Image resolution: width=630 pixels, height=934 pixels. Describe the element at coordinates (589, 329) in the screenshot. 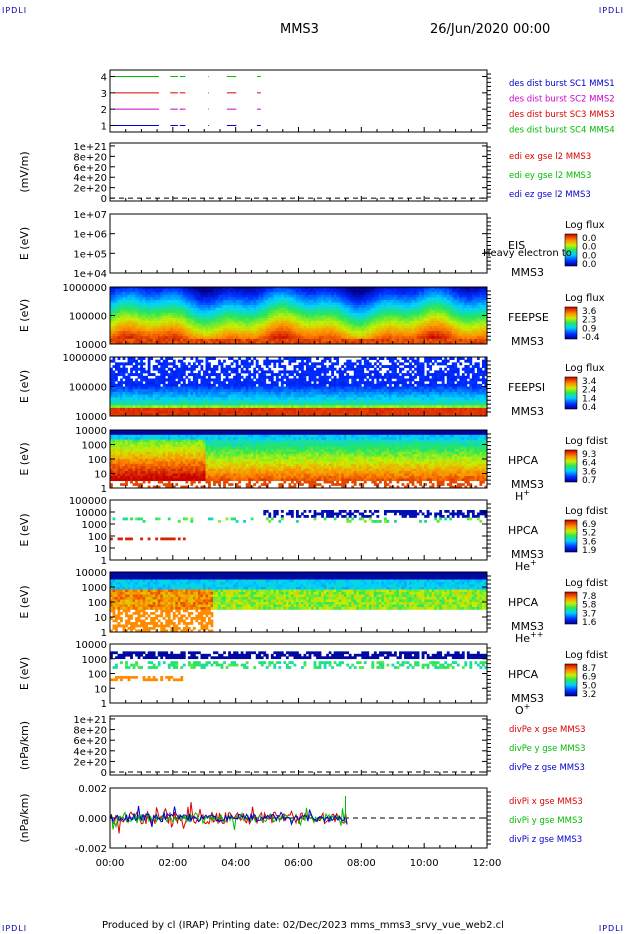

I see `colorbar-tick-label: 0.9` at that location.